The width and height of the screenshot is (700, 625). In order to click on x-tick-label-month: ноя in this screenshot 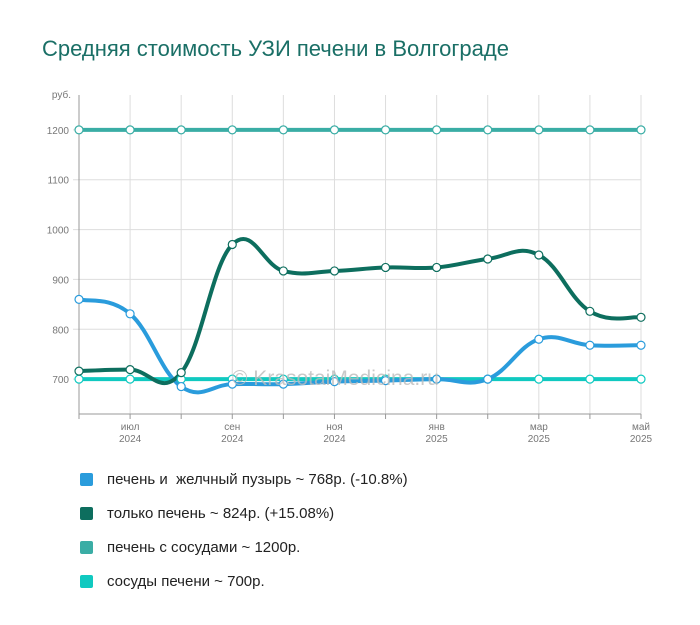, I will do `click(334, 427)`.